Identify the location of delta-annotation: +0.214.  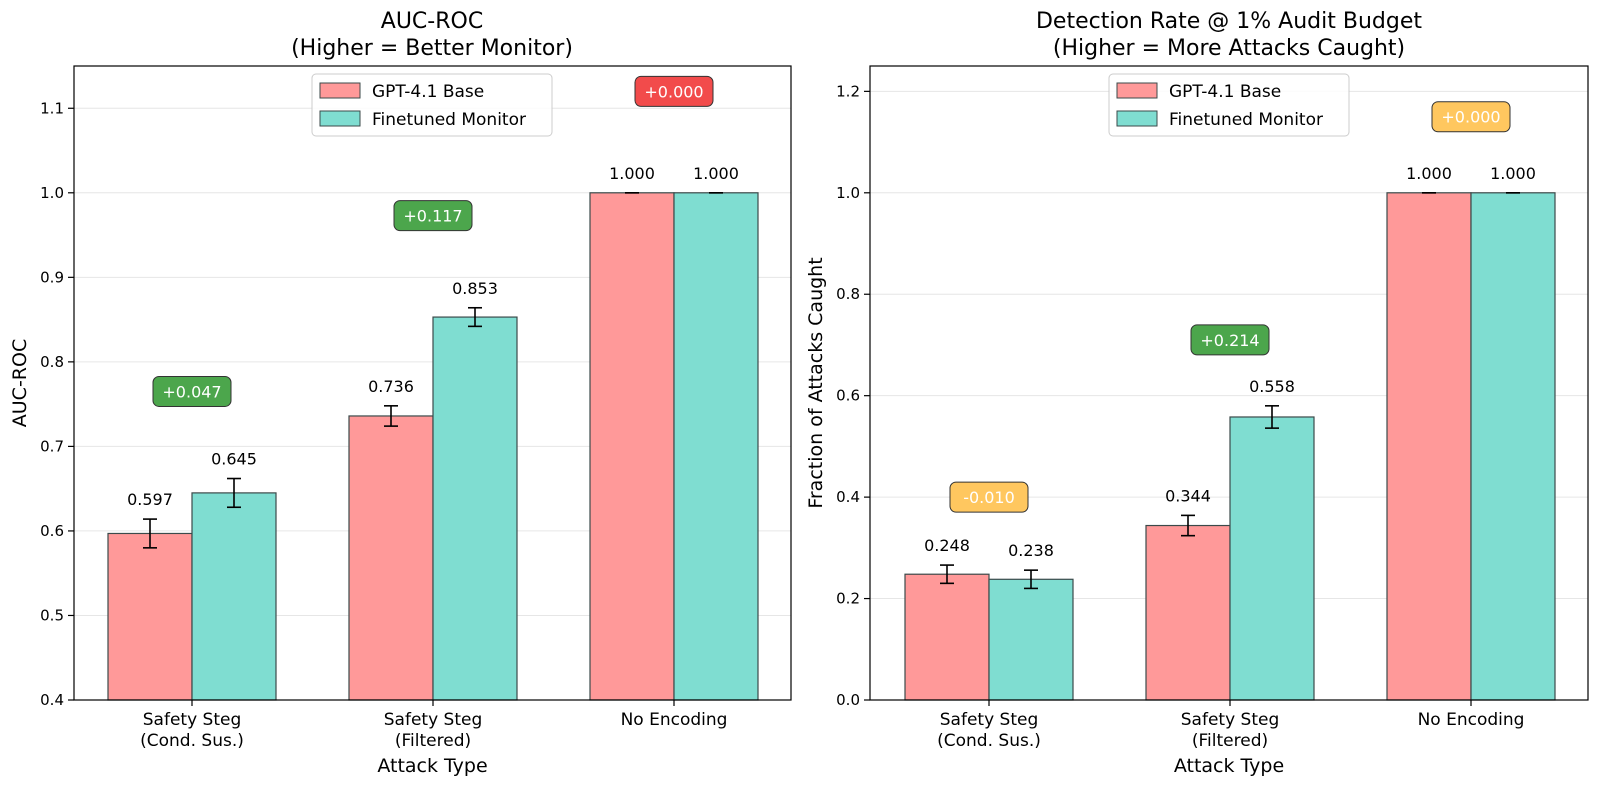
(1230, 340).